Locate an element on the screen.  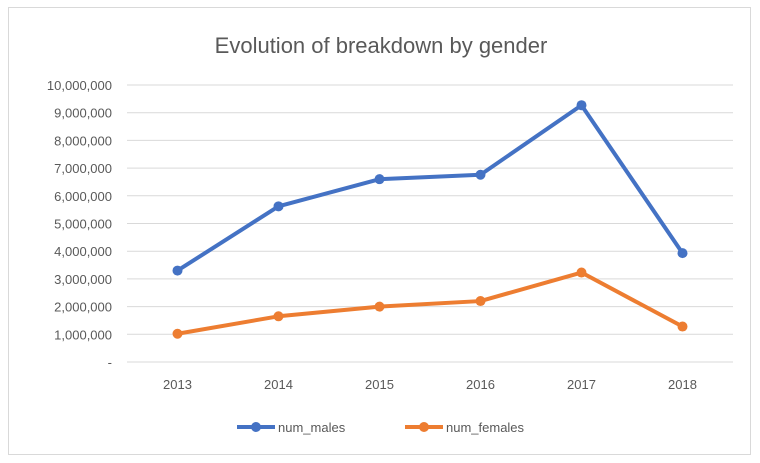
legend-label-num-males: num_males is located at coordinates (312, 427).